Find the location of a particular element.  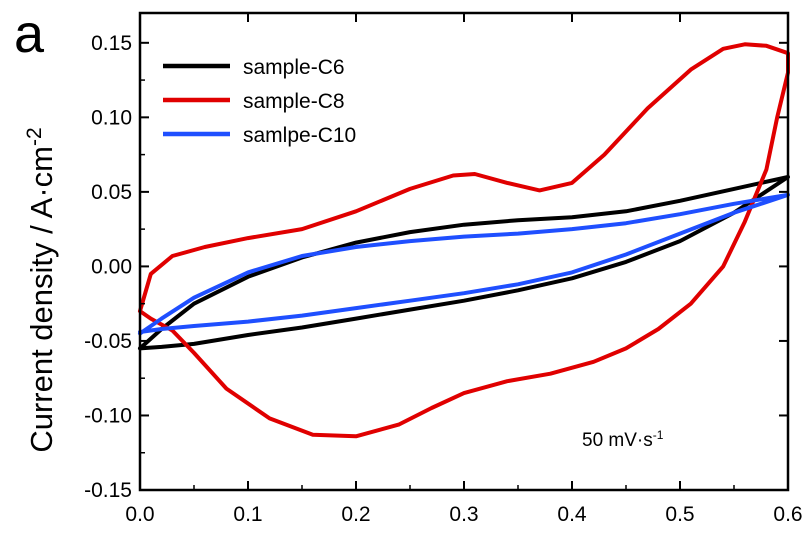

y-tick-label: -0.10 is located at coordinates (108, 415).